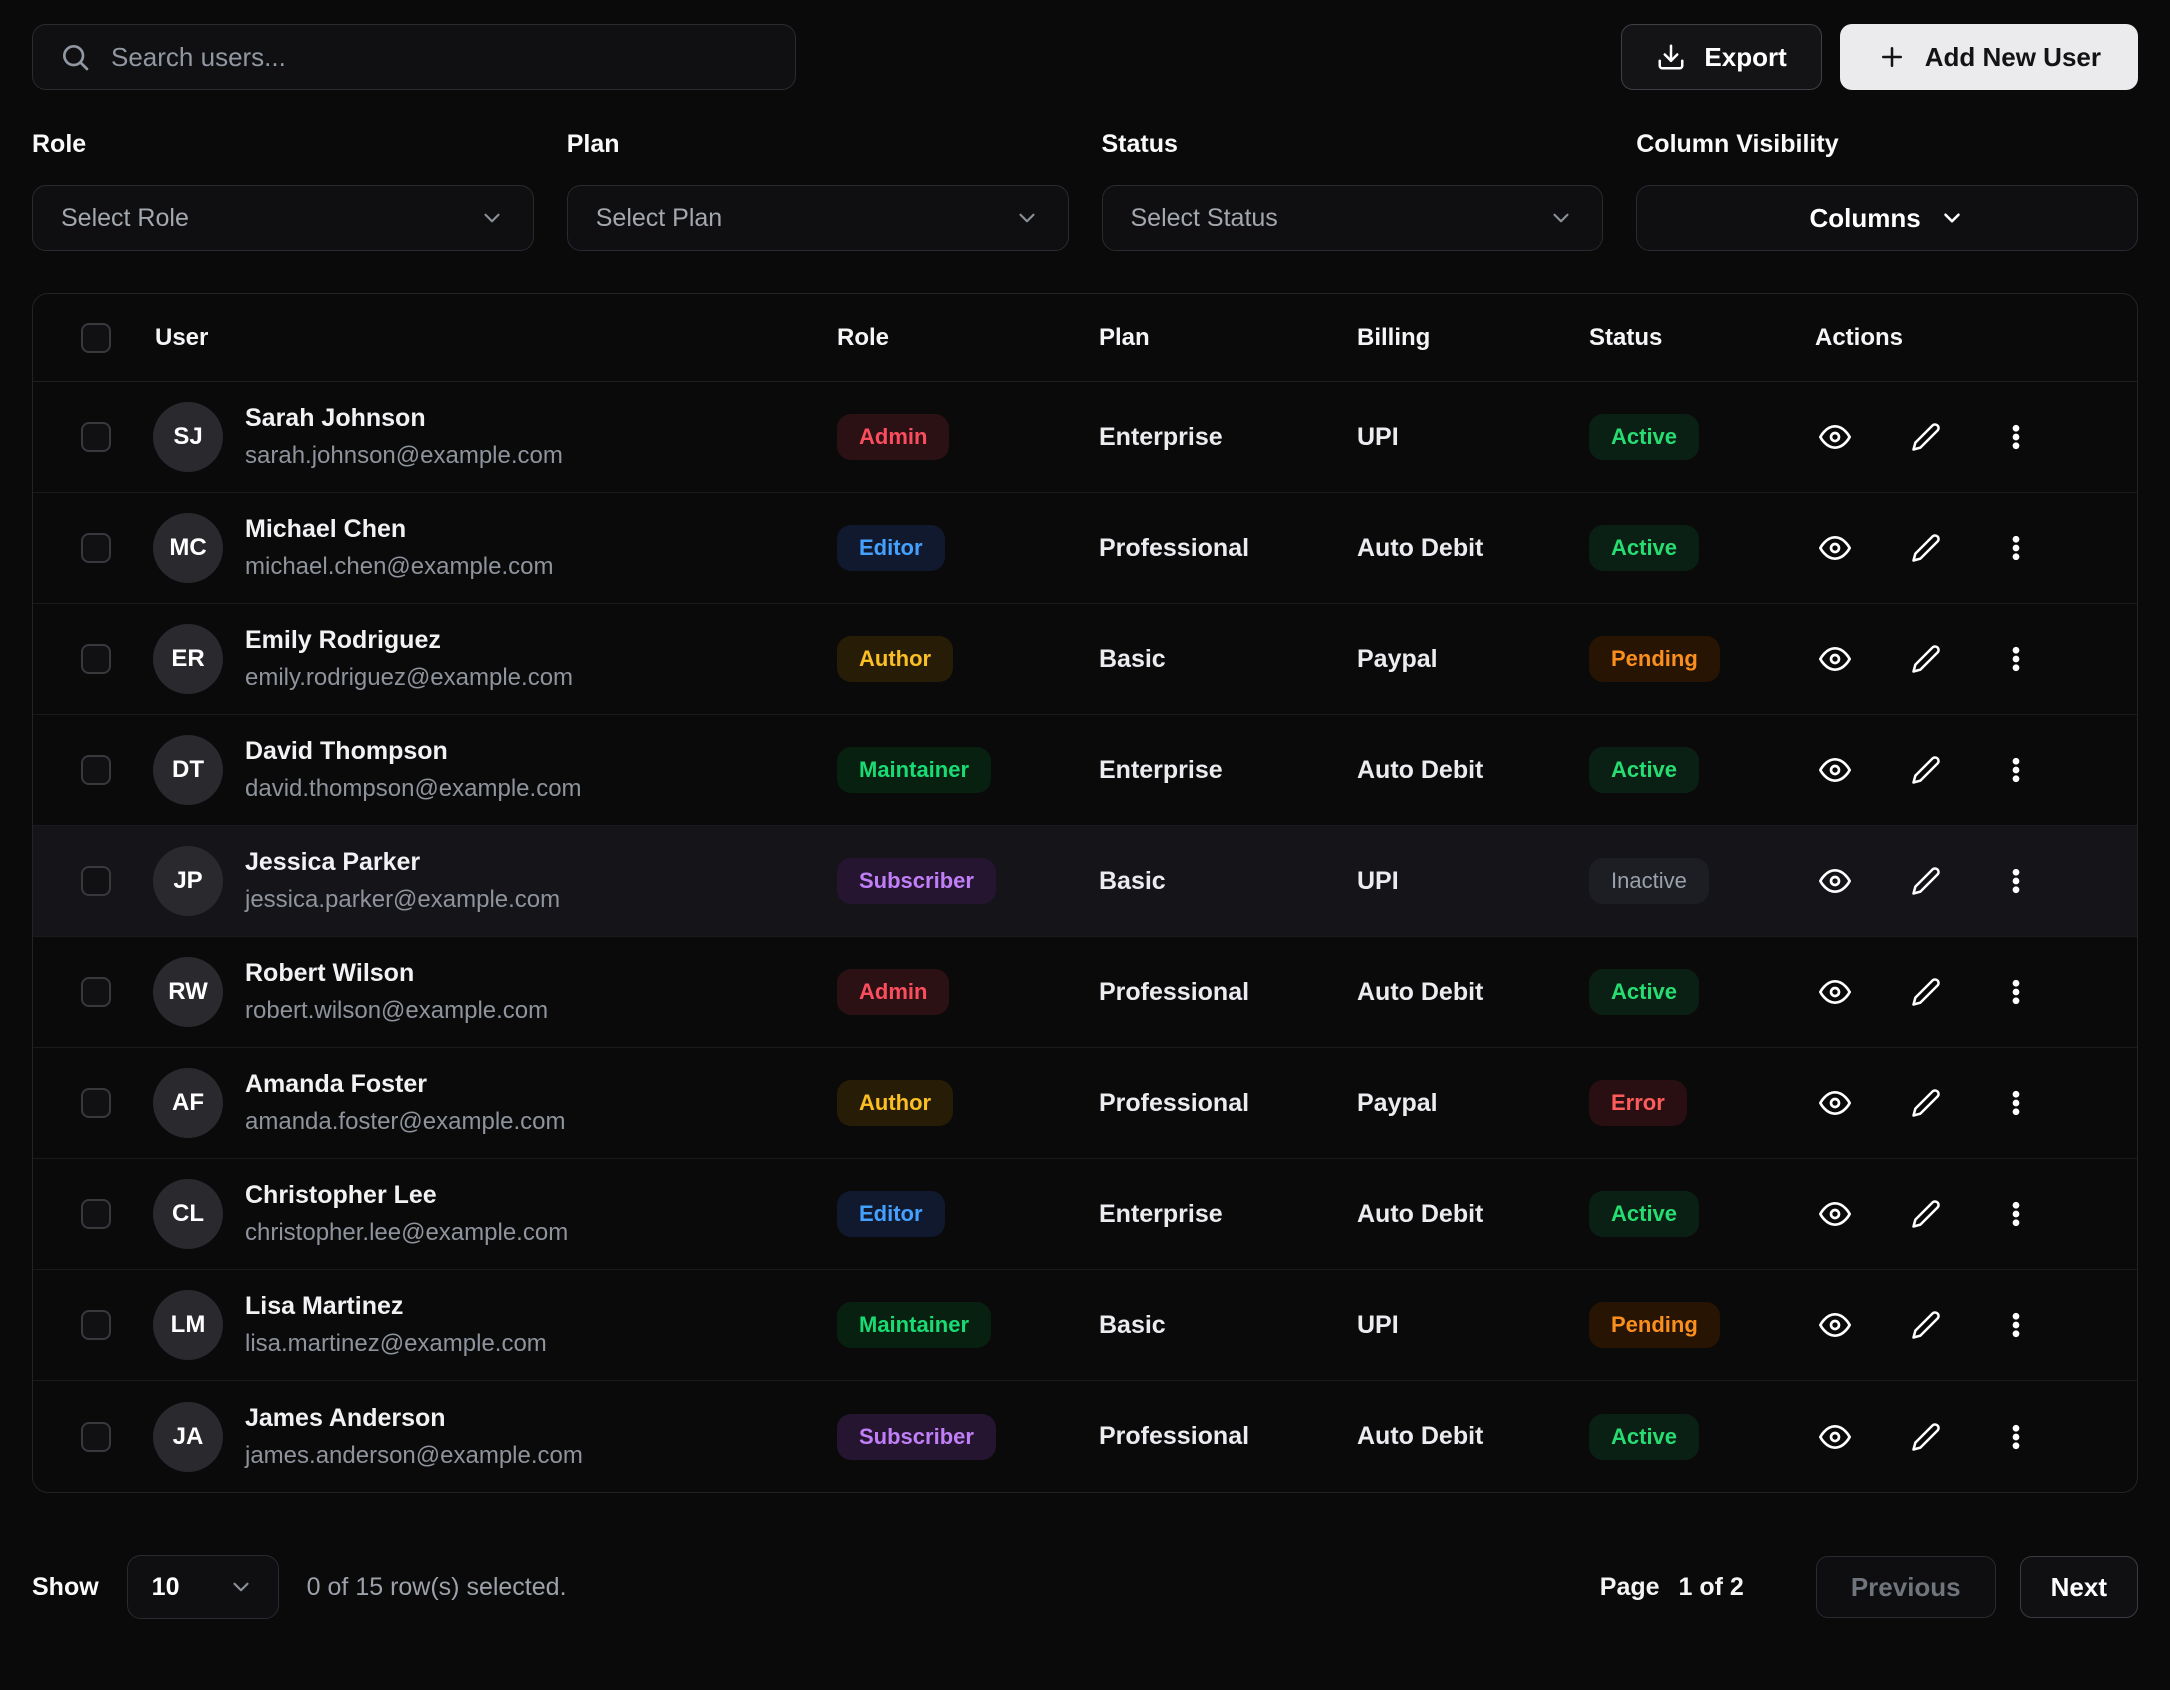 Image resolution: width=2170 pixels, height=1690 pixels. I want to click on billing-value: UPI, so click(1378, 880).